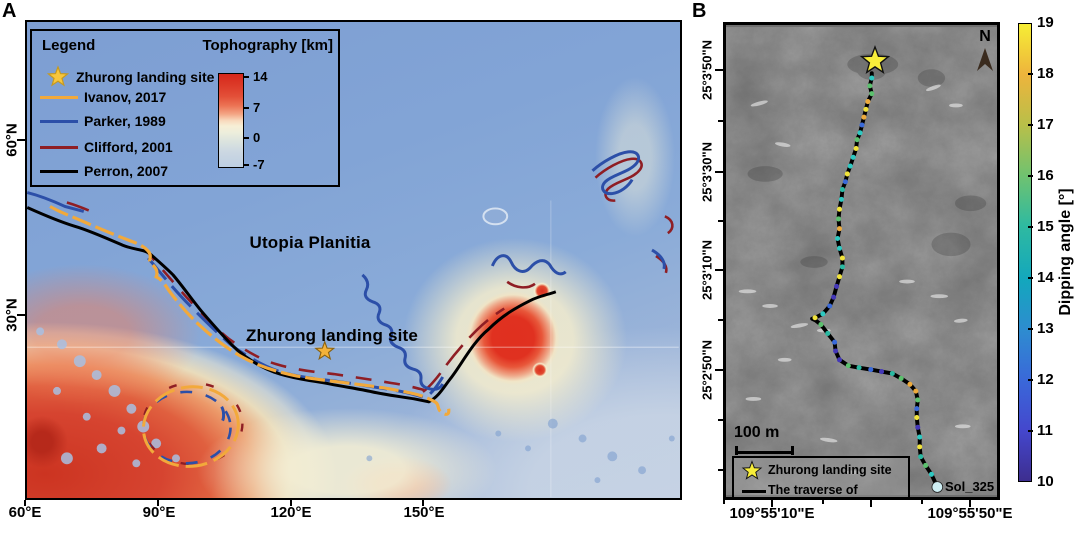  Describe the element at coordinates (69, 45) in the screenshot. I see `legend-title: Legend` at that location.